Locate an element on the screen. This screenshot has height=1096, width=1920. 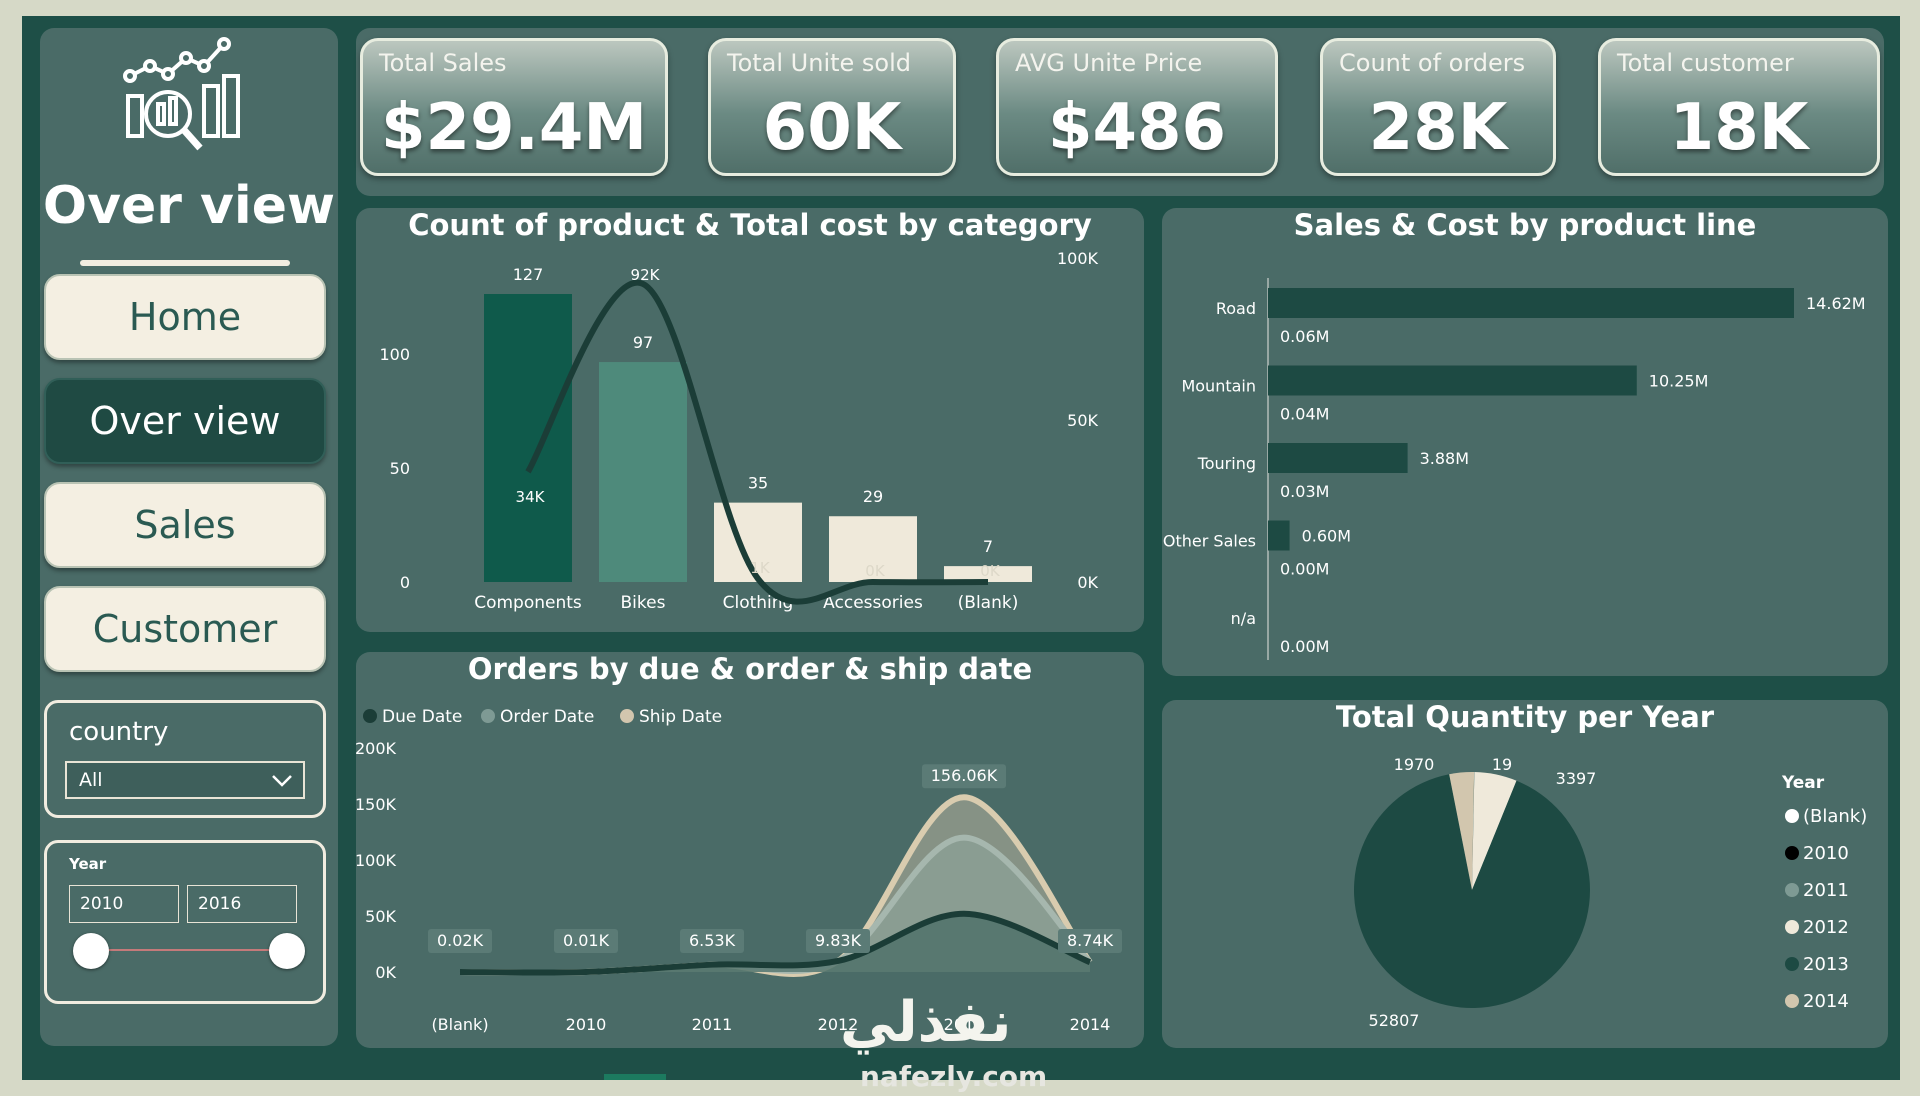
sales-bar-label: 14.62M is located at coordinates (1836, 303).